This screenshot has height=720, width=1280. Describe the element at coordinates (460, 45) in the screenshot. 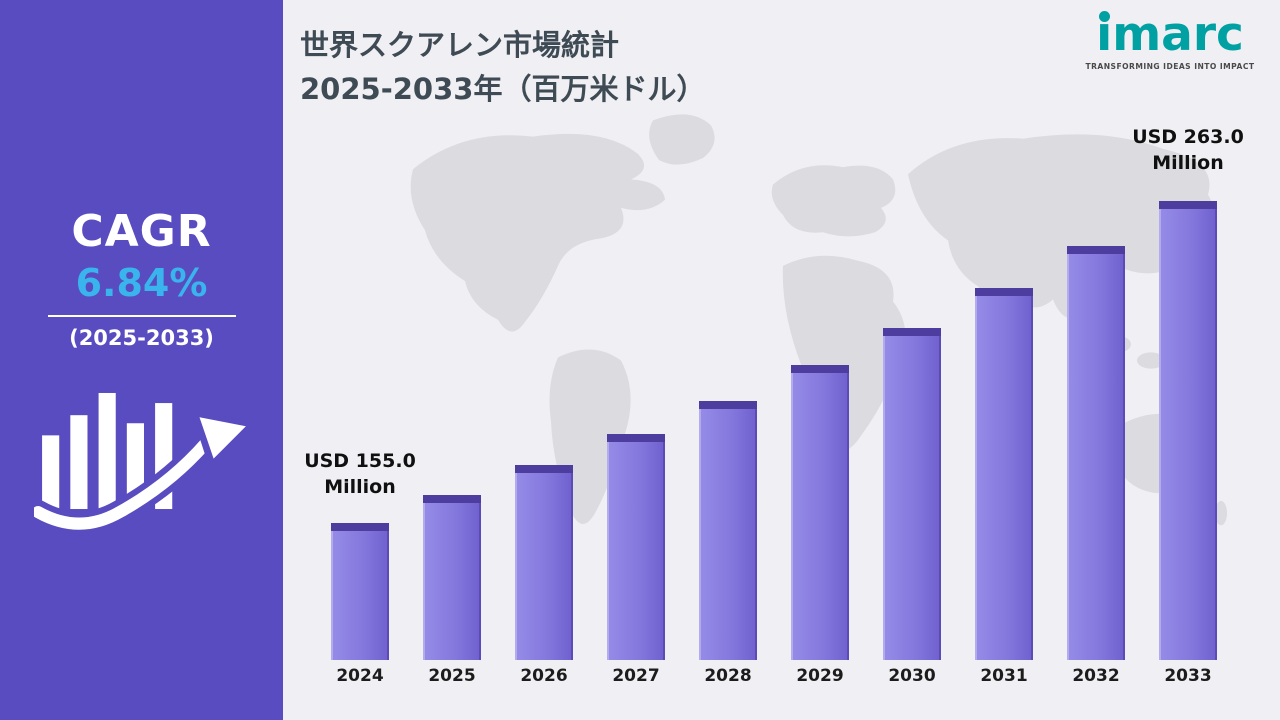

I see `chart-title-line1: 世界スクアレン市場統計` at that location.